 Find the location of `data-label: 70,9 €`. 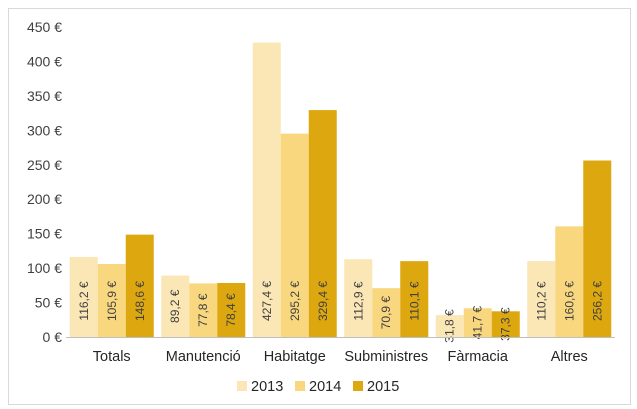

data-label: 70,9 € is located at coordinates (386, 313).